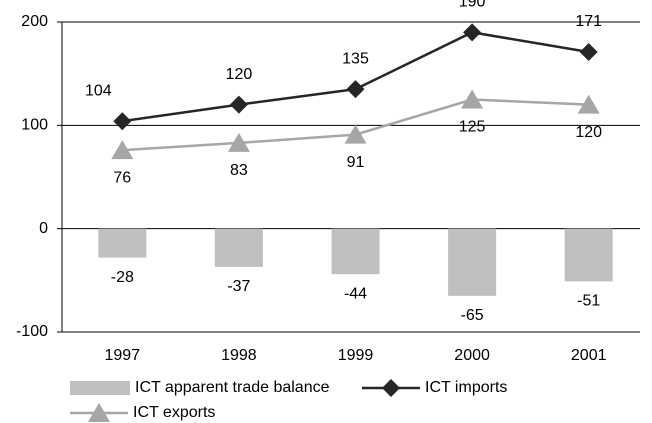  Describe the element at coordinates (589, 355) in the screenshot. I see `x-tick-label: 2001` at that location.